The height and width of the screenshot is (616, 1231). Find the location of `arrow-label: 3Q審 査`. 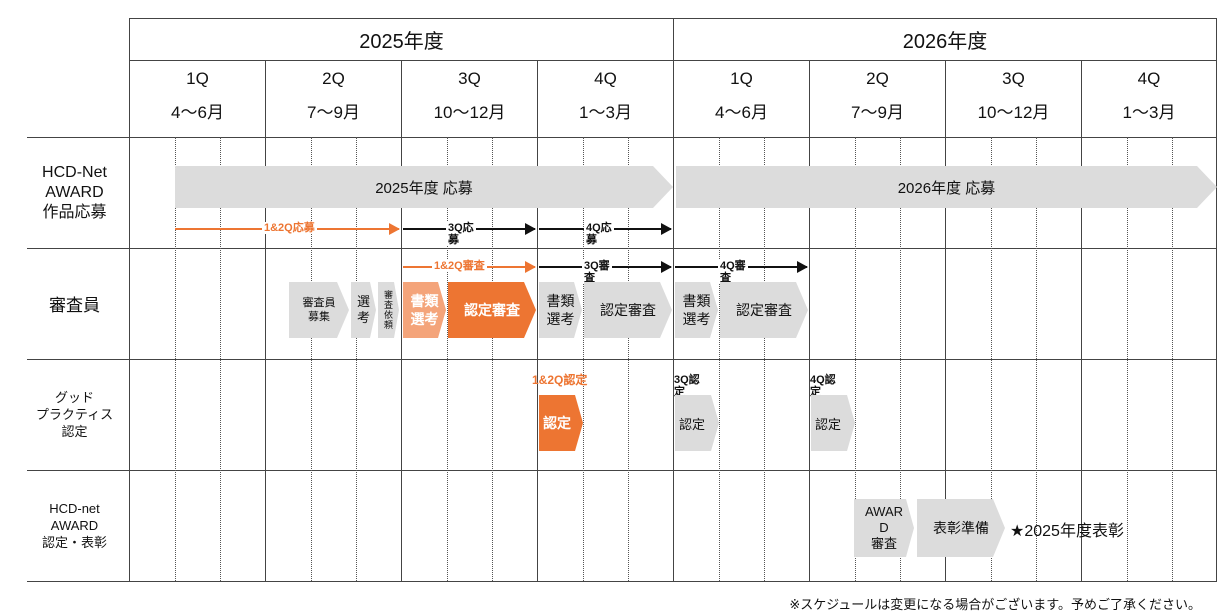

arrow-label: 3Q審 査 is located at coordinates (597, 272).